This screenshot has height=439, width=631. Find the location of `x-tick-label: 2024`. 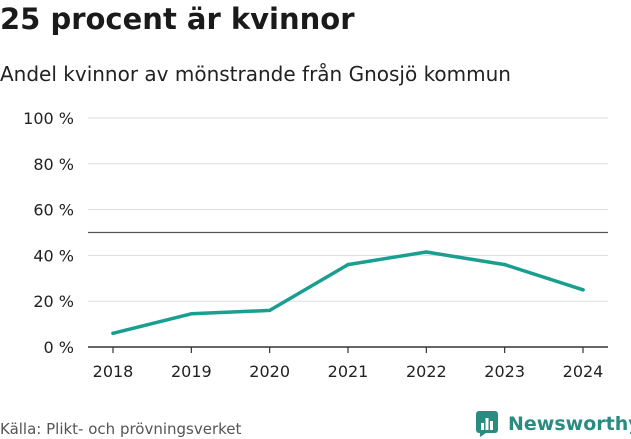

x-tick-label: 2024 is located at coordinates (583, 371).